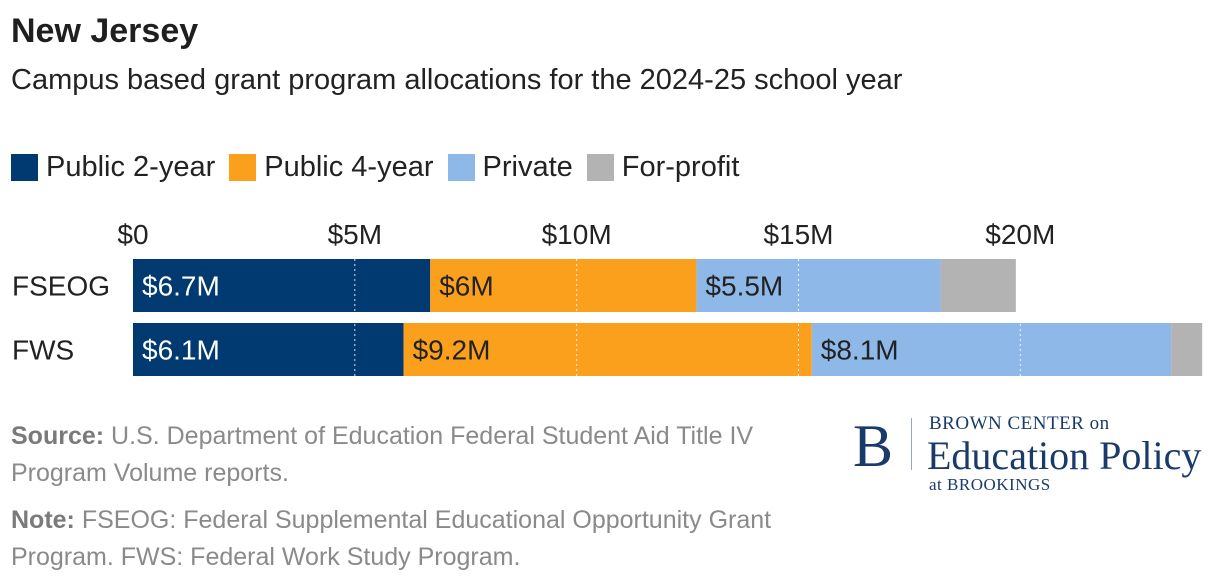 The image size is (1220, 584). I want to click on data-label: $6.7M, so click(181, 286).